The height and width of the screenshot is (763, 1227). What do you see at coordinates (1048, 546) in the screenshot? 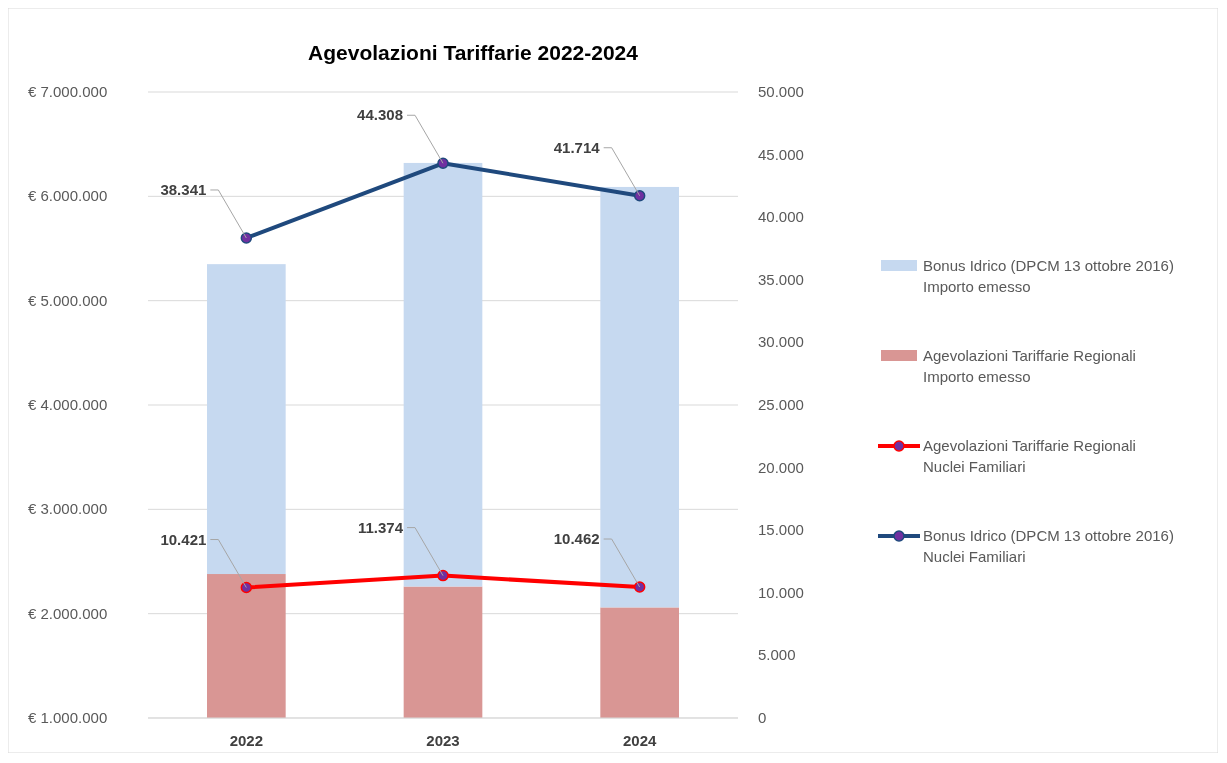
I see `legend-label: Bonus Idrico (DPCM 13 ottobre 2016) Nuclei Familiari` at bounding box center [1048, 546].